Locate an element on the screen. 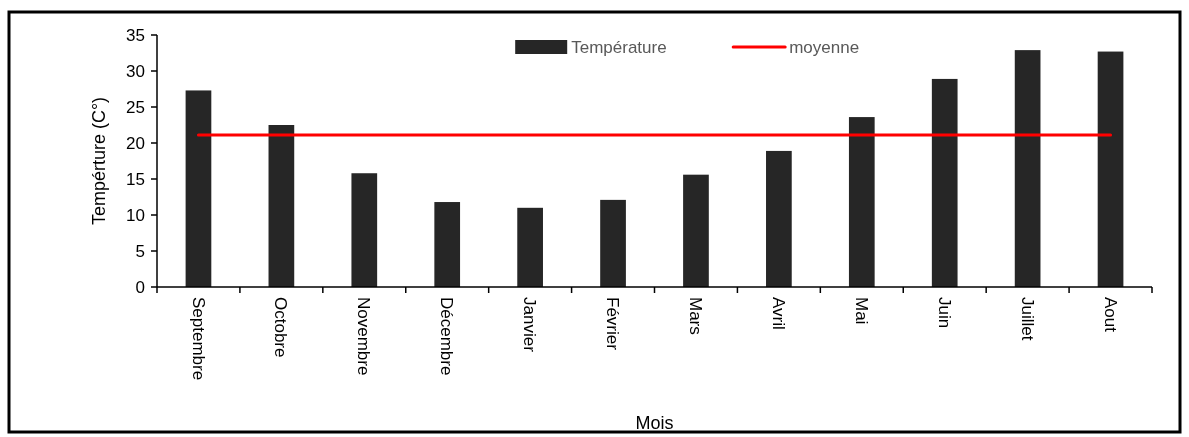  y-tick-label: 35 is located at coordinates (135, 35).